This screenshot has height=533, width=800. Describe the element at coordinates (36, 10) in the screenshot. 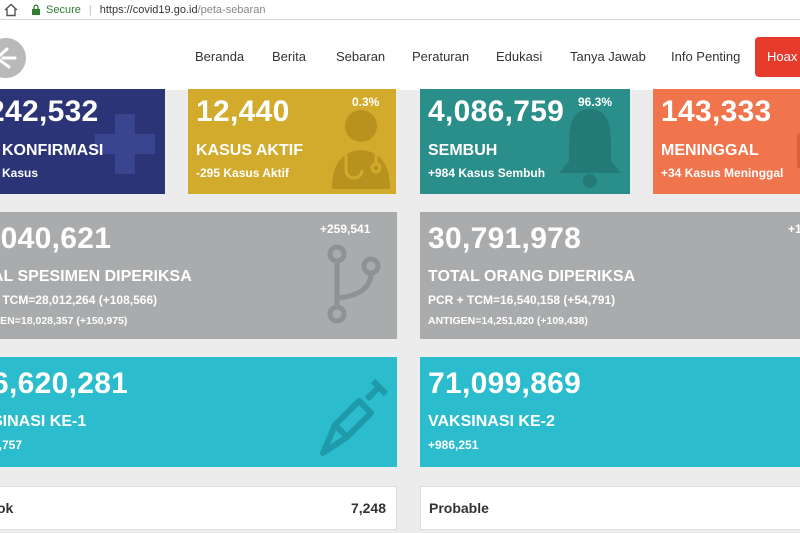

I see `lock-icon` at that location.